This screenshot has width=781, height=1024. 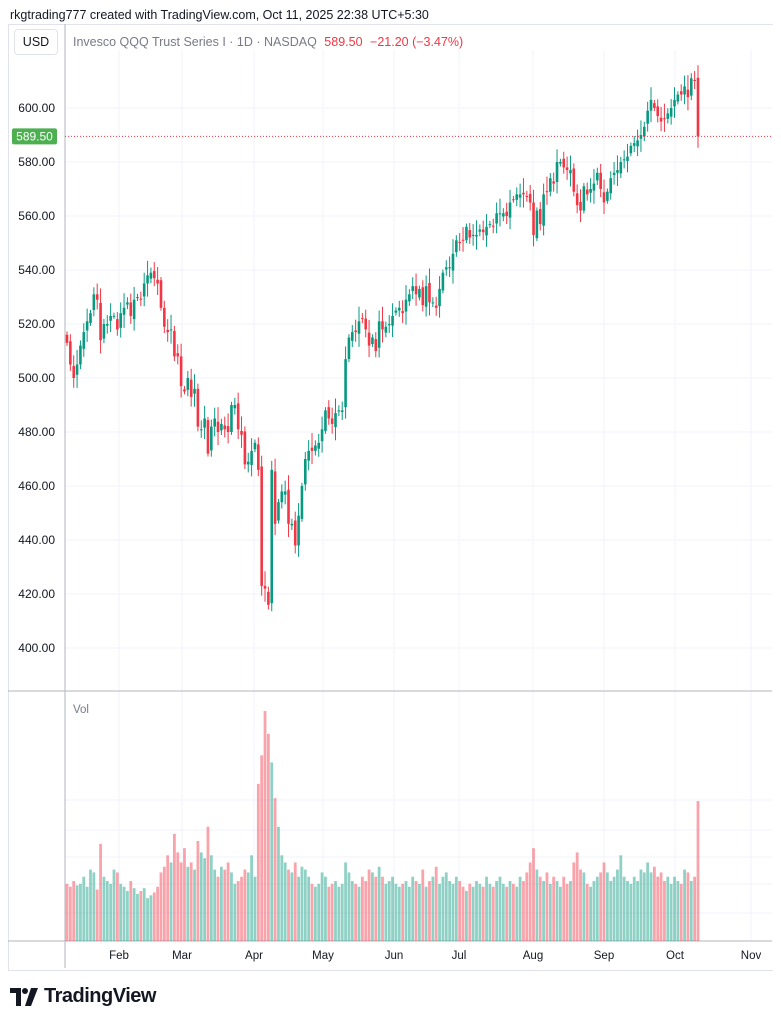 What do you see at coordinates (323, 956) in the screenshot?
I see `time-tick-label: May` at bounding box center [323, 956].